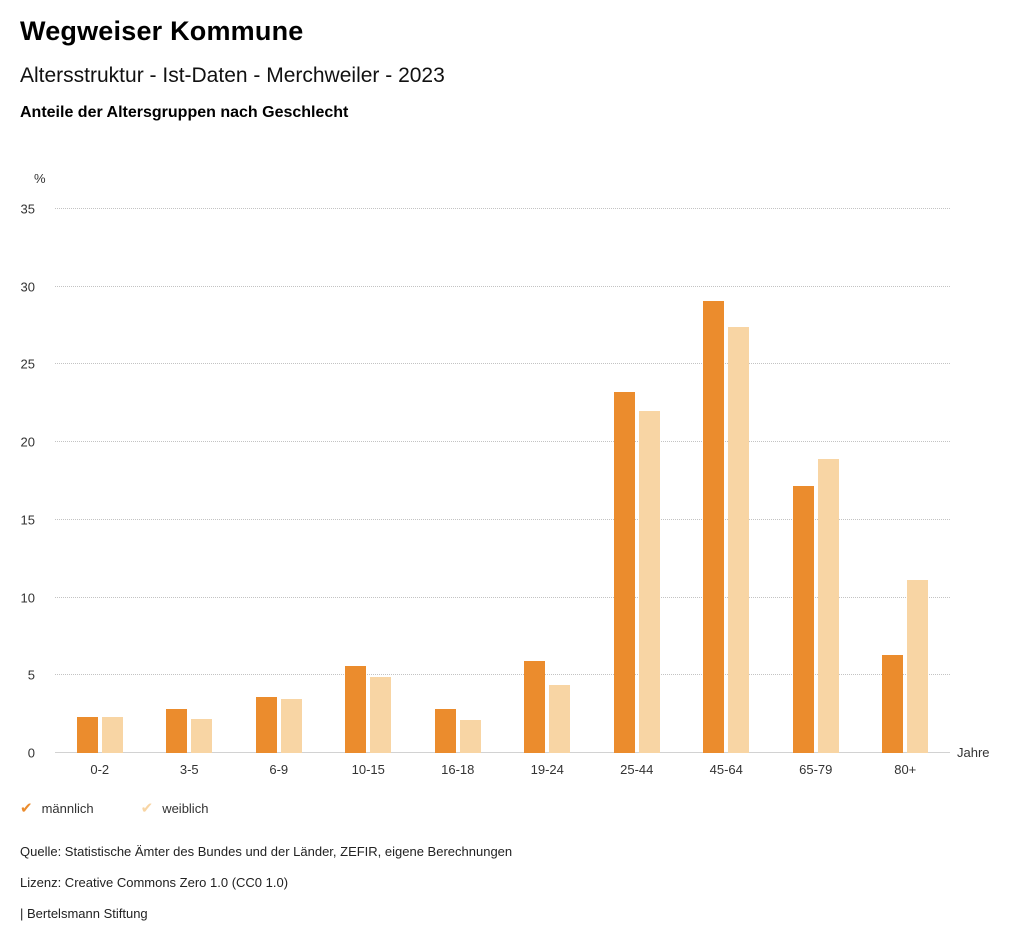  What do you see at coordinates (624, 572) in the screenshot?
I see `bar-männlich-25-44` at bounding box center [624, 572].